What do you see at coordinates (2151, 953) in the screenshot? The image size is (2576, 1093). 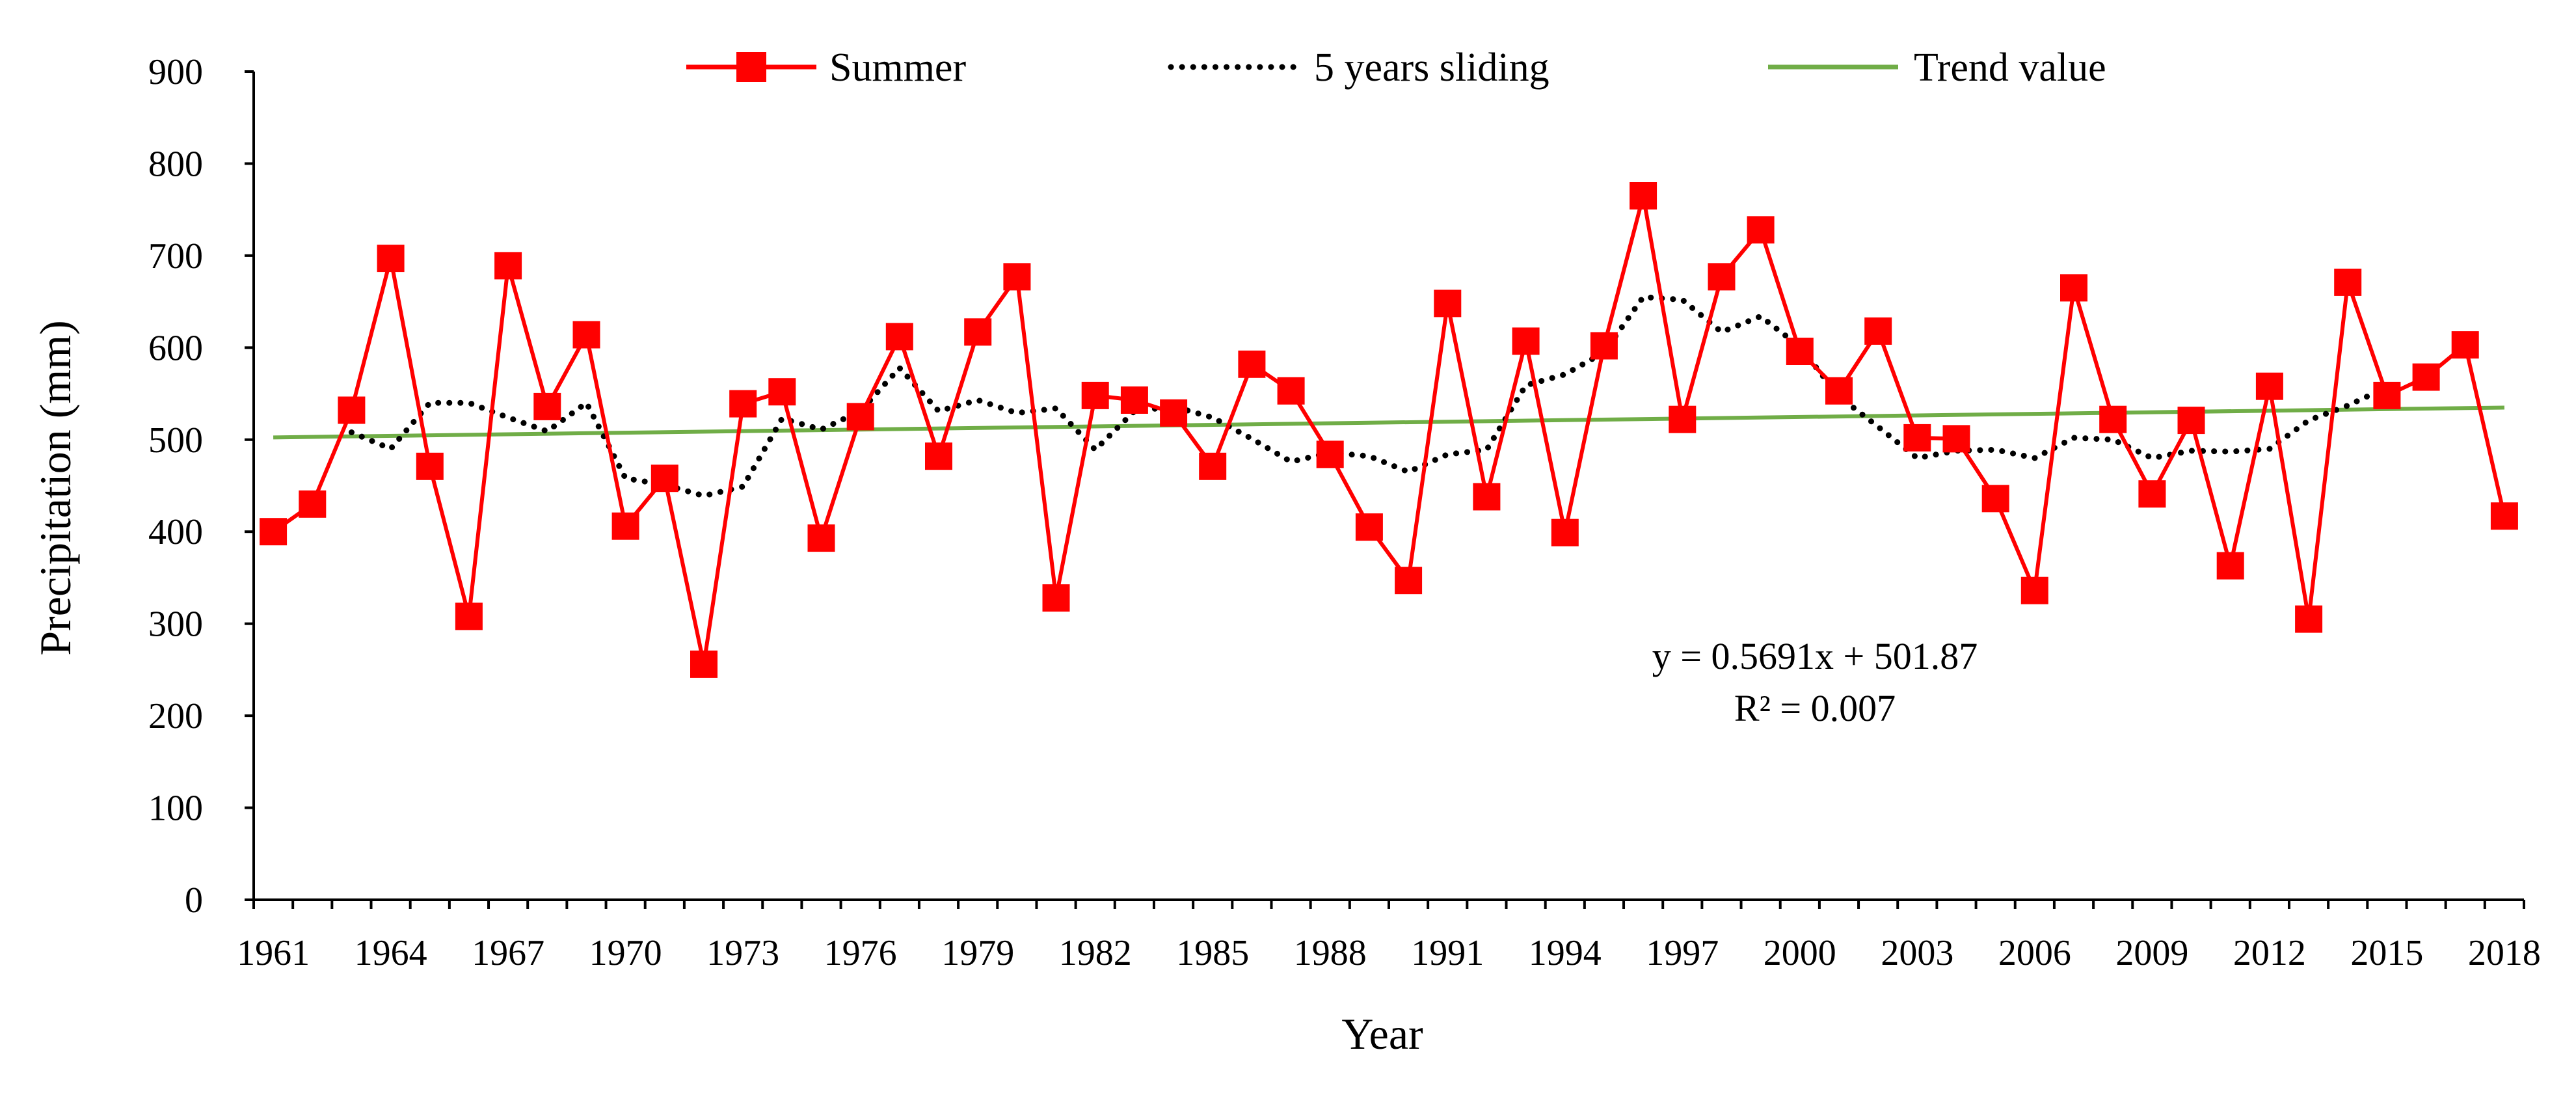 I see `x-tick-label: 2009` at bounding box center [2151, 953].